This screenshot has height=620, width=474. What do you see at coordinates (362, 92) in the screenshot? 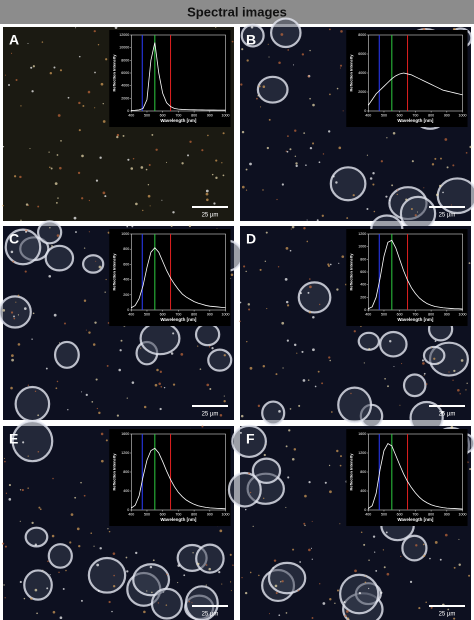
I see `y-tick-label: 2000` at bounding box center [362, 92].